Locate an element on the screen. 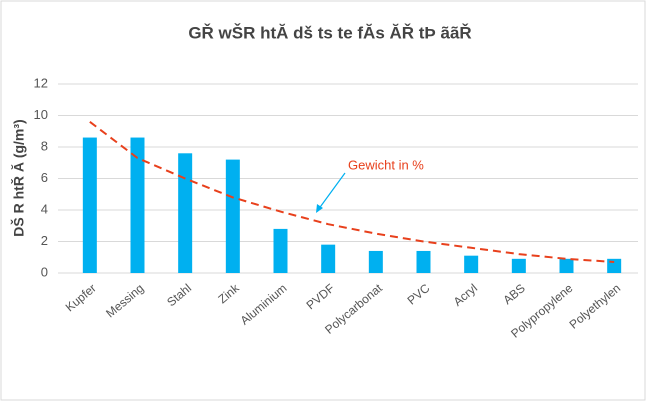 The image size is (646, 401). annotation: Gewicht in % is located at coordinates (386, 164).